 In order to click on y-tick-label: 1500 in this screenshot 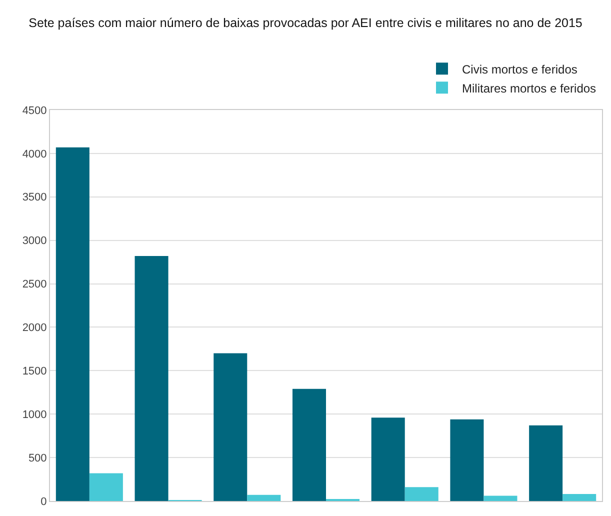, I will do `click(34, 372)`.